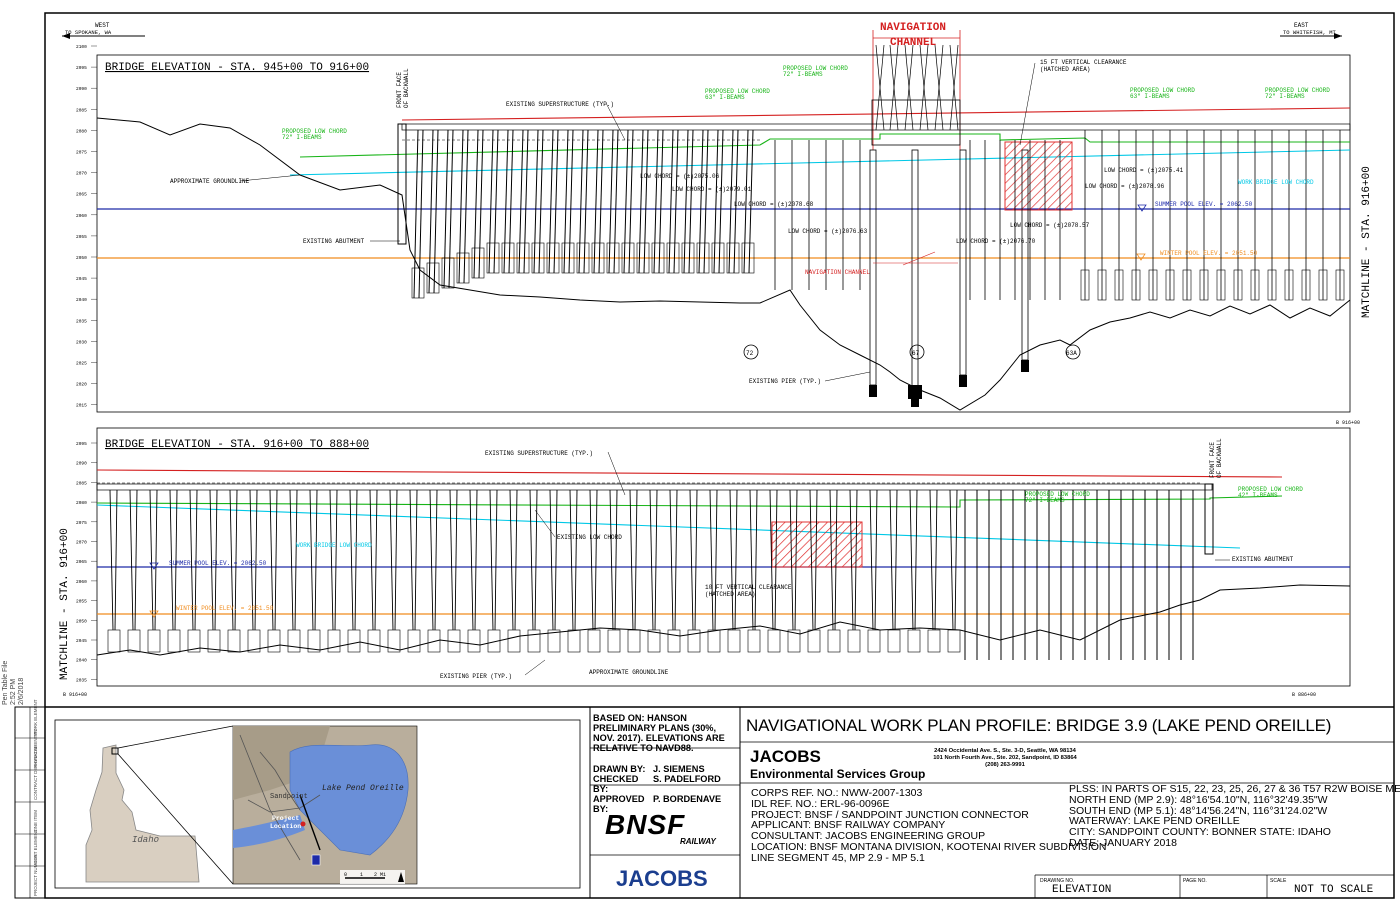  What do you see at coordinates (996, 241) in the screenshot?
I see `low-chord-5: LOW CHORD = (±)2076.70` at bounding box center [996, 241].